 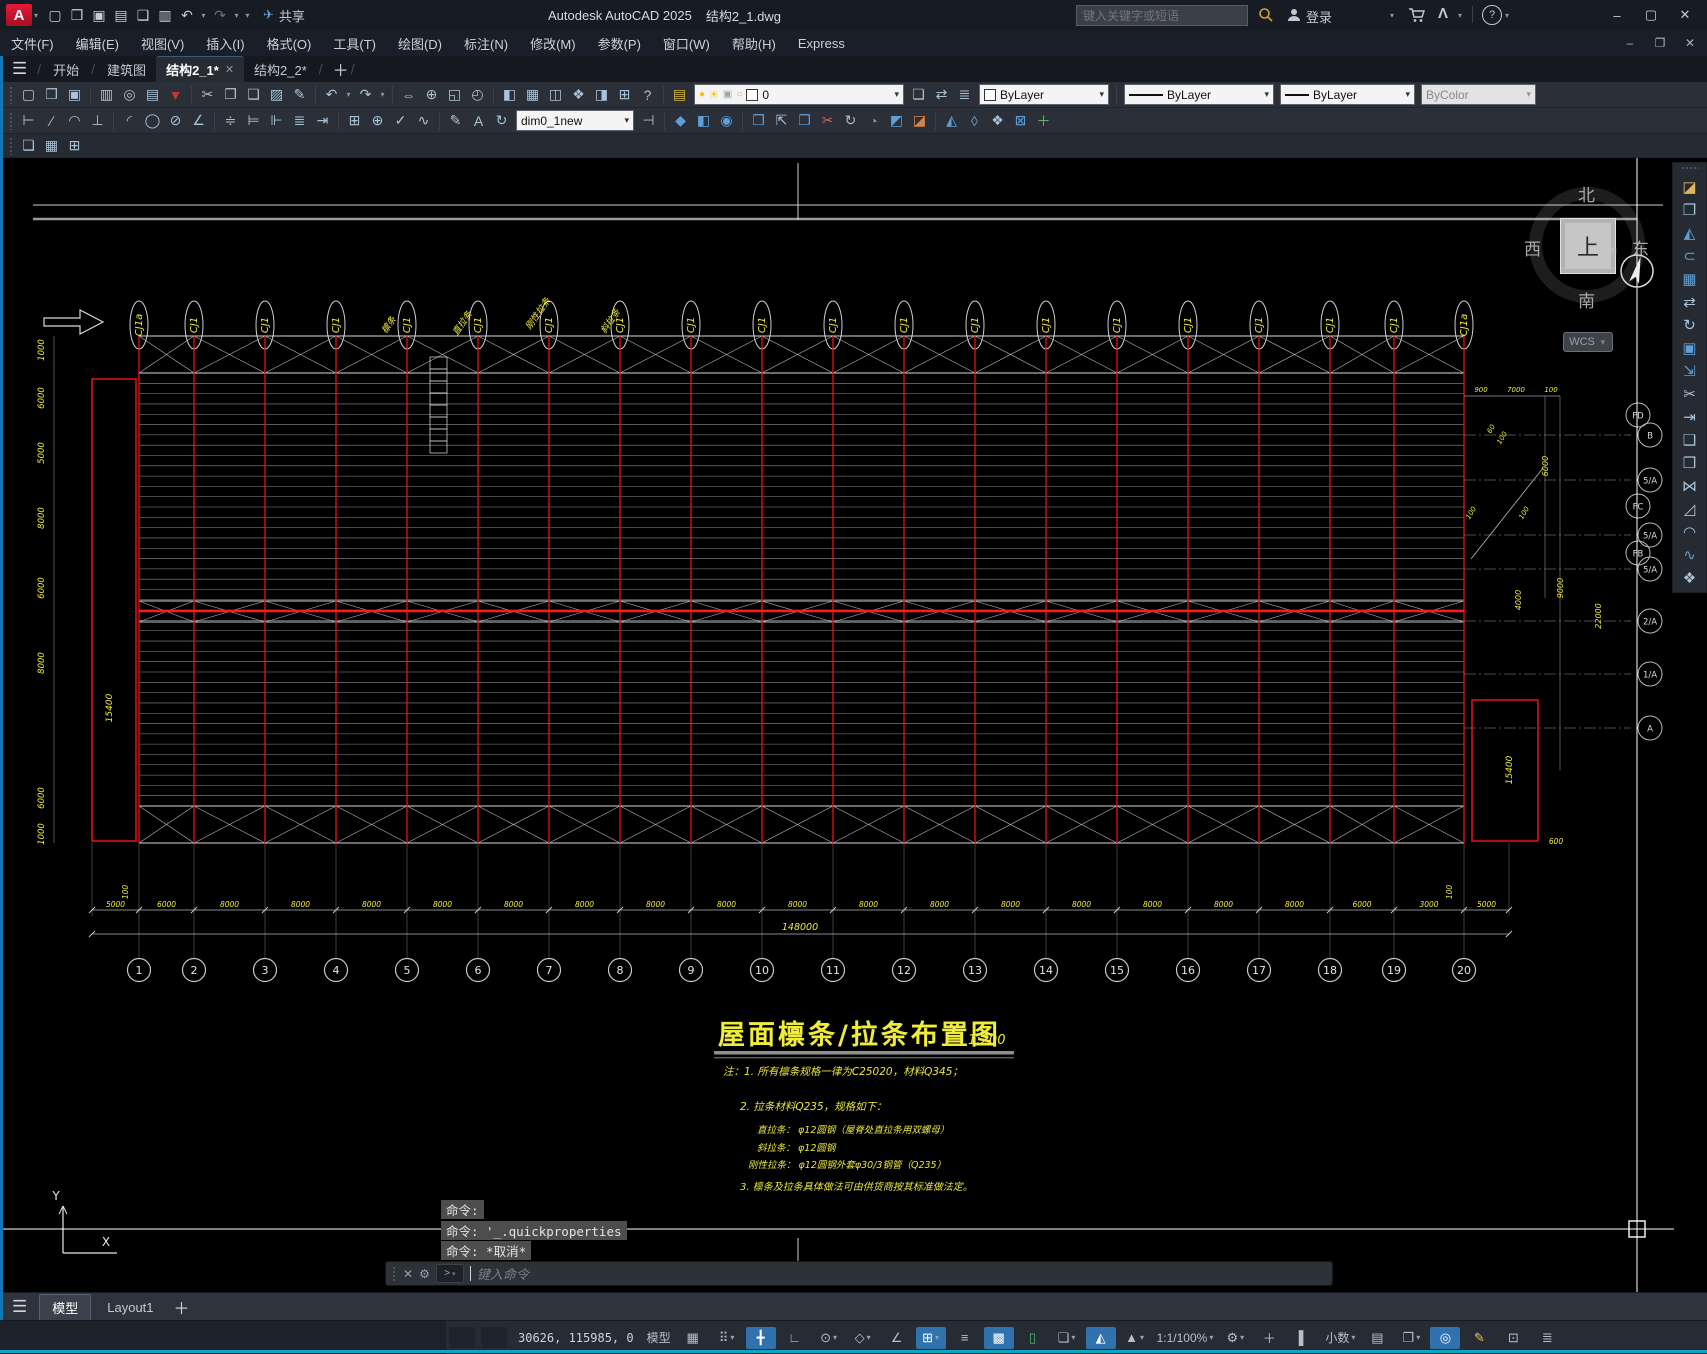 What do you see at coordinates (1689, 325) in the screenshot?
I see `rotate-icon: ↻` at bounding box center [1689, 325].